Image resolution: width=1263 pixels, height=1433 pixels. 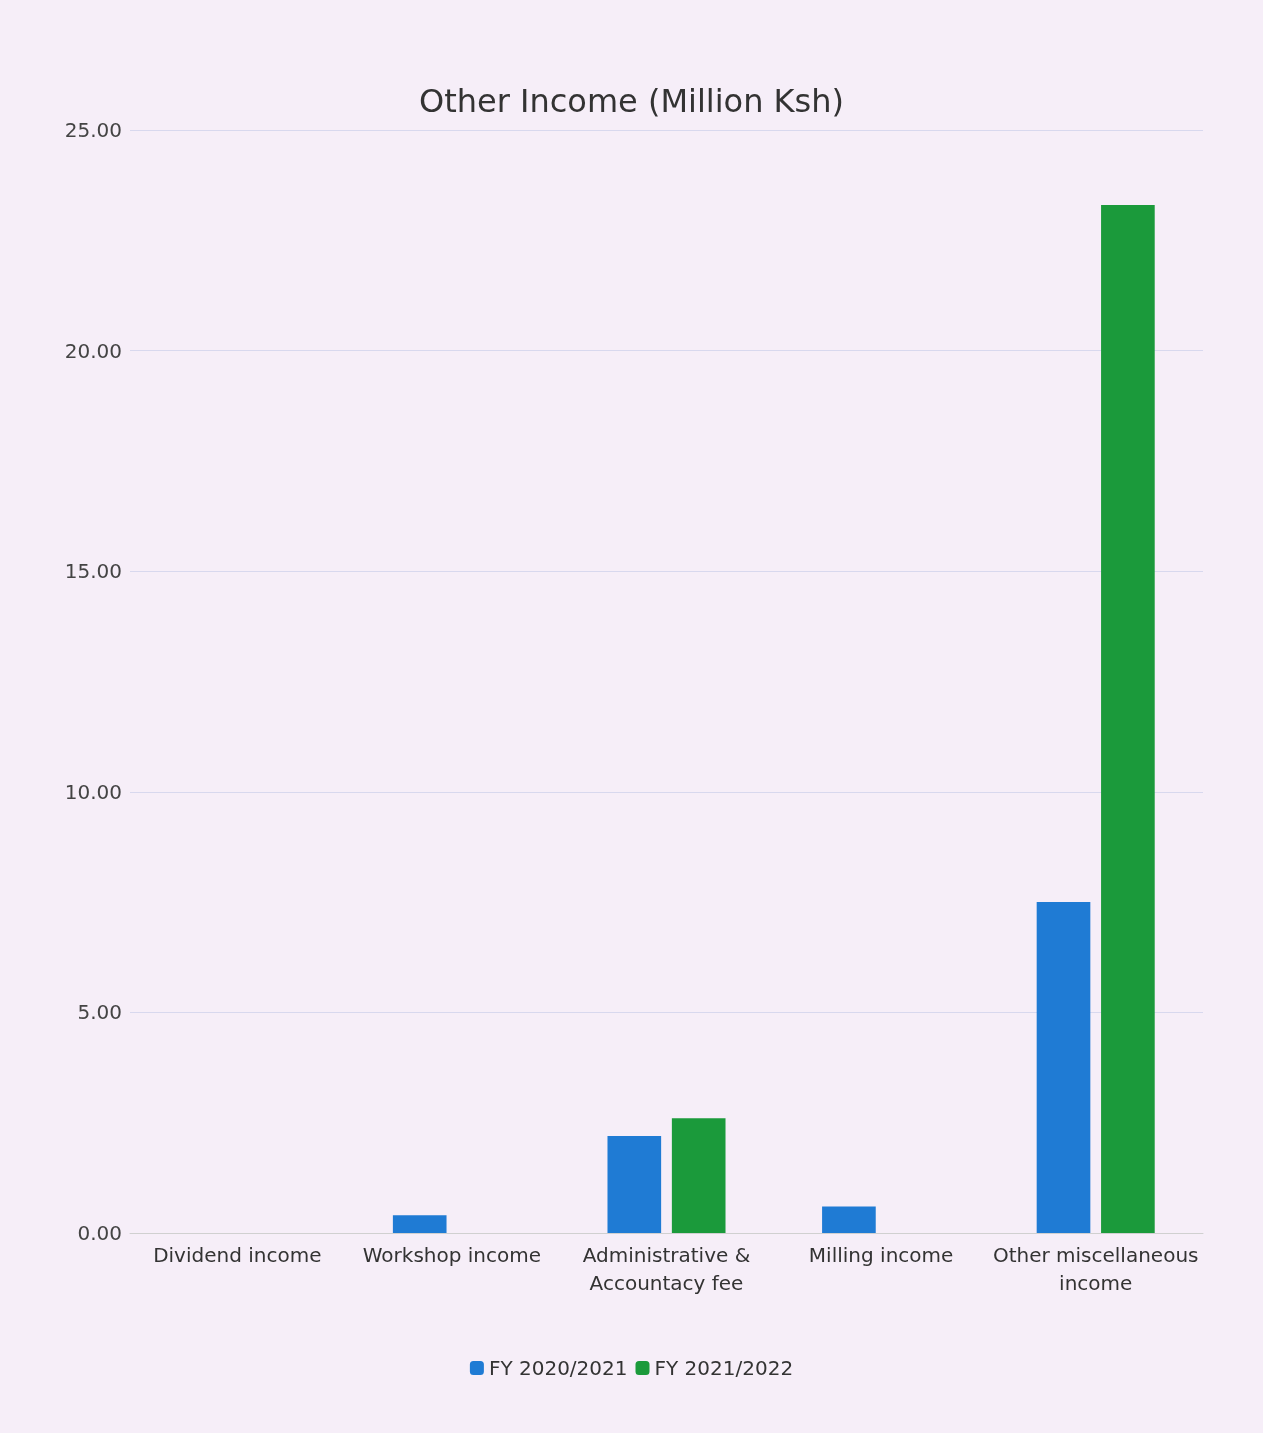 I want to click on x-tick-label: Milling income, so click(x=881, y=1255).